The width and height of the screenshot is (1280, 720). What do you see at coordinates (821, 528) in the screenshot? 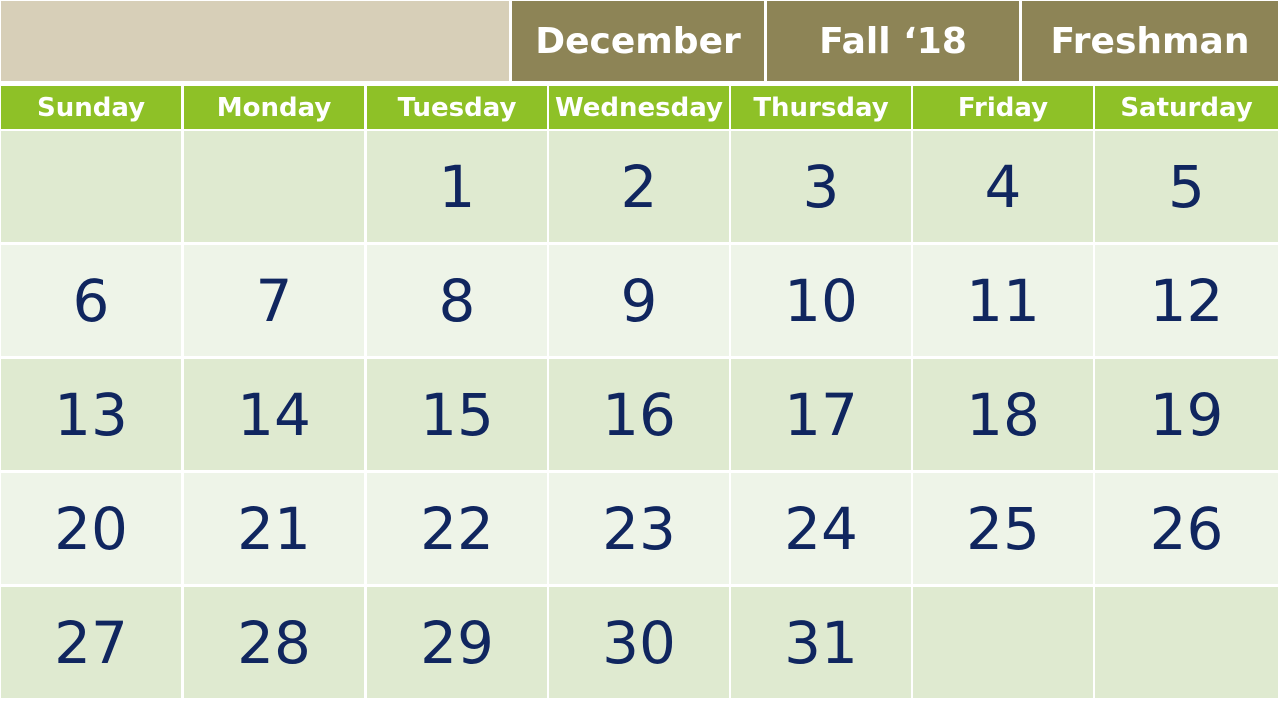
I see `date-cell: 24` at bounding box center [821, 528].